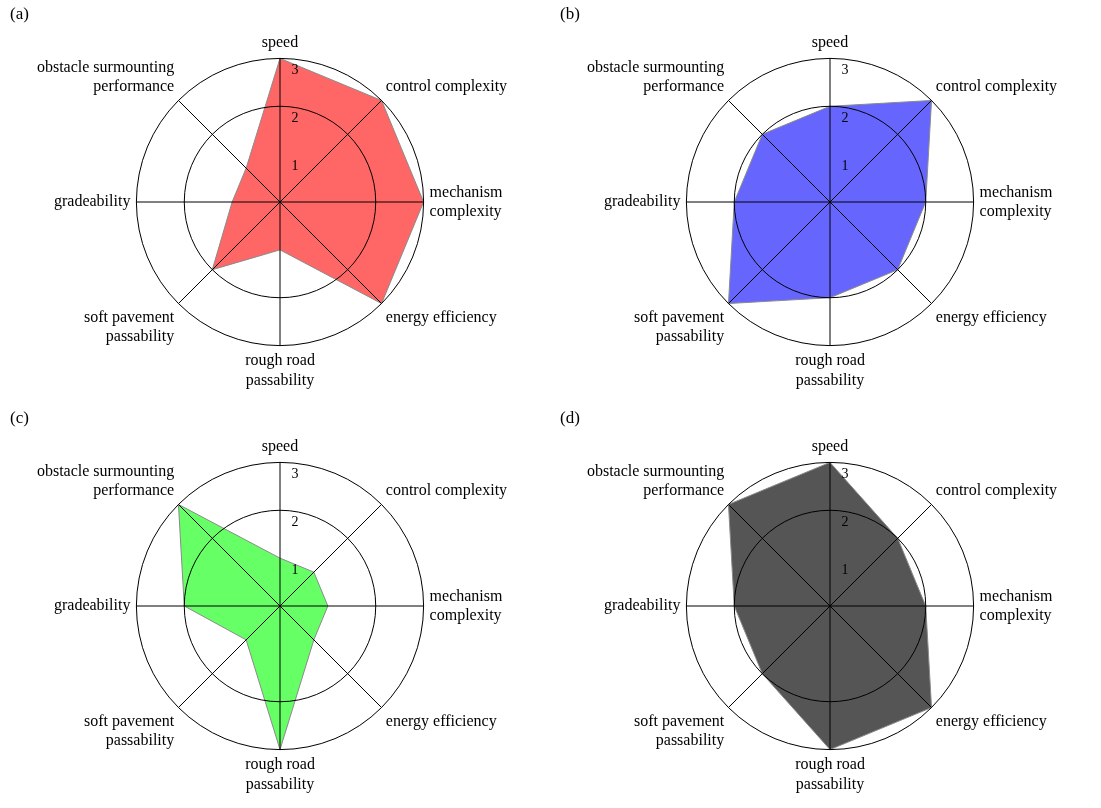 The width and height of the screenshot is (1101, 808). What do you see at coordinates (19, 13) in the screenshot?
I see `chart-title: (a)` at bounding box center [19, 13].